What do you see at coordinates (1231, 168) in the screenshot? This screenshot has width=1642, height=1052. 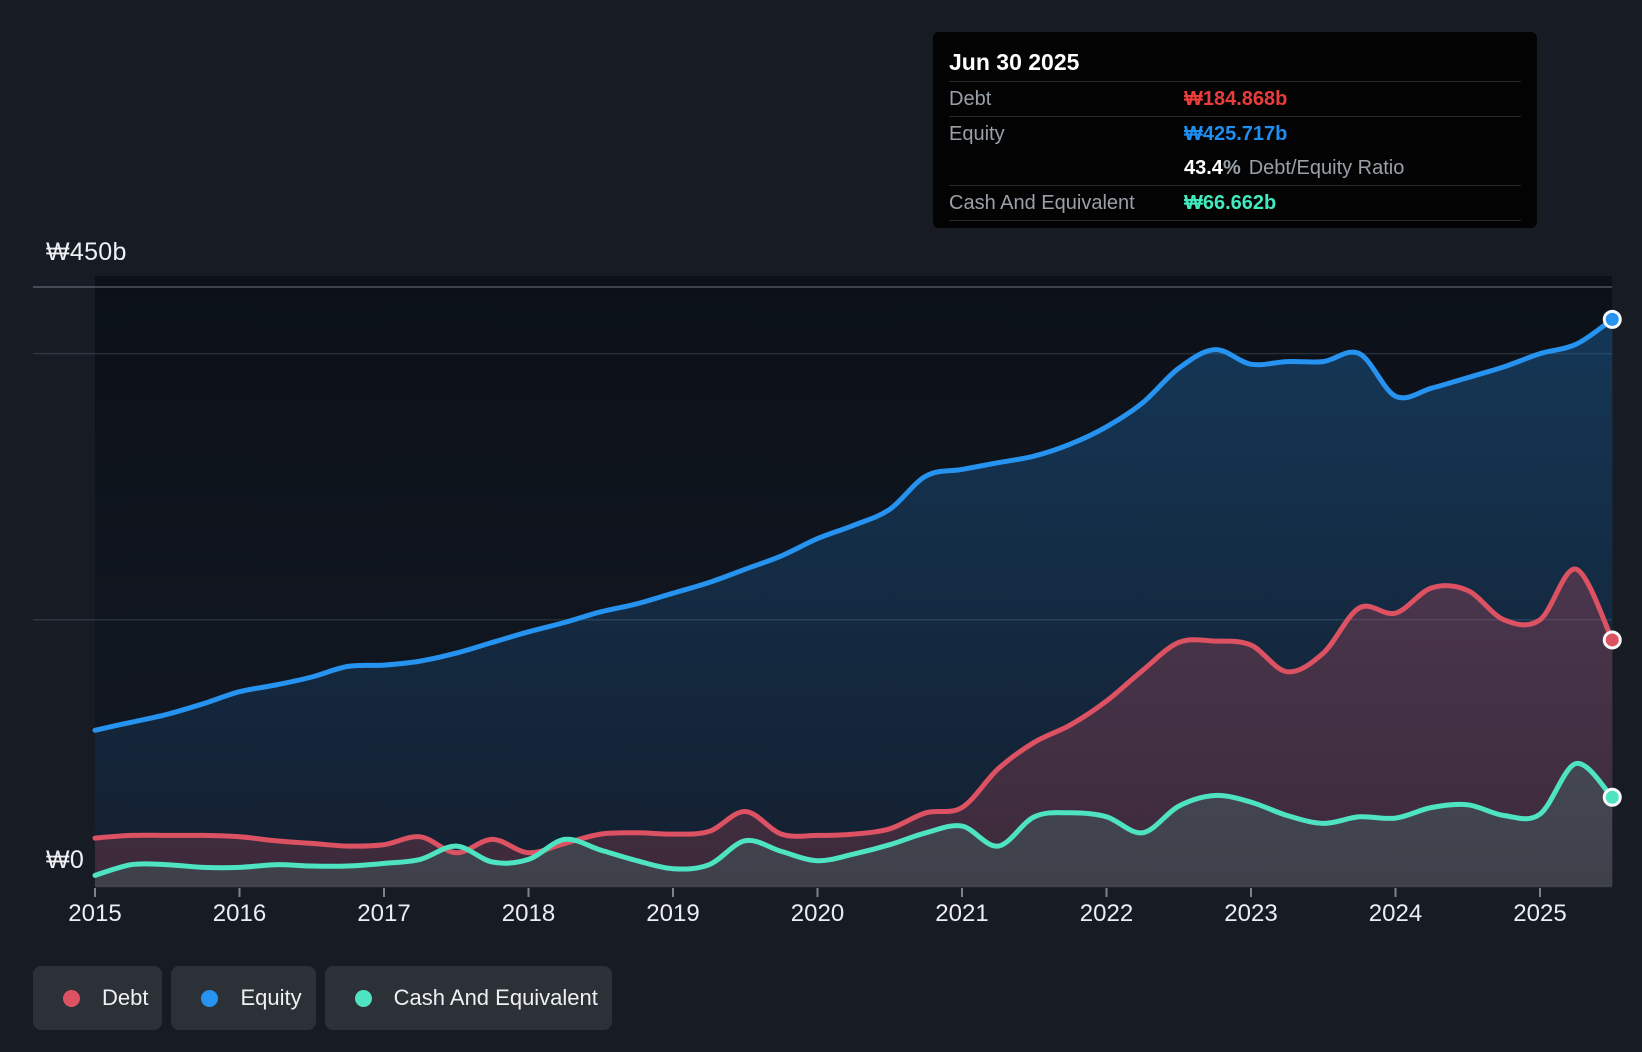 I see `tooltip-ratio-percent: %` at bounding box center [1231, 168].